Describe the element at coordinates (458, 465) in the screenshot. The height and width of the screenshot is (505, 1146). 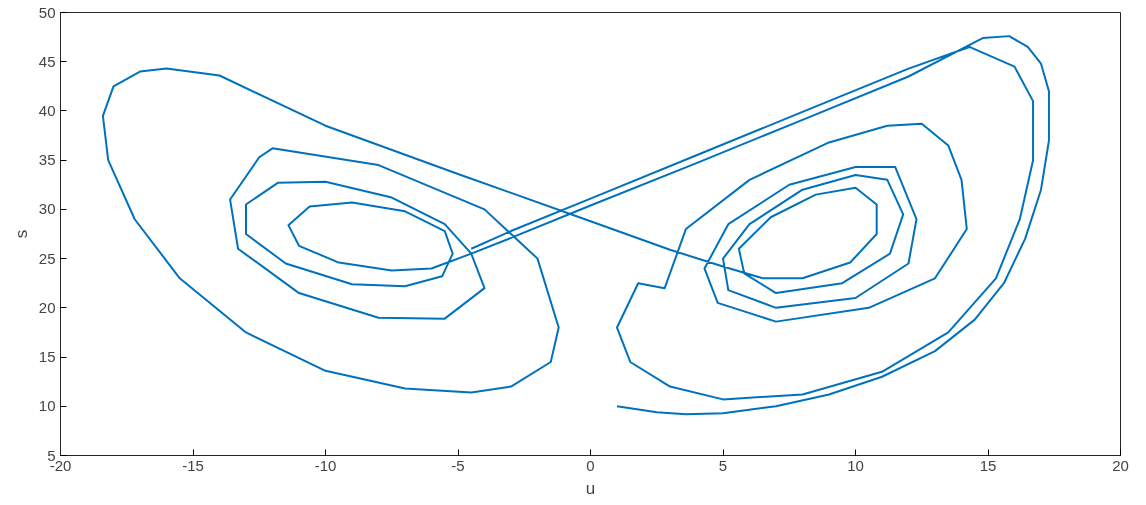
I see `x-tick-label: -5` at that location.